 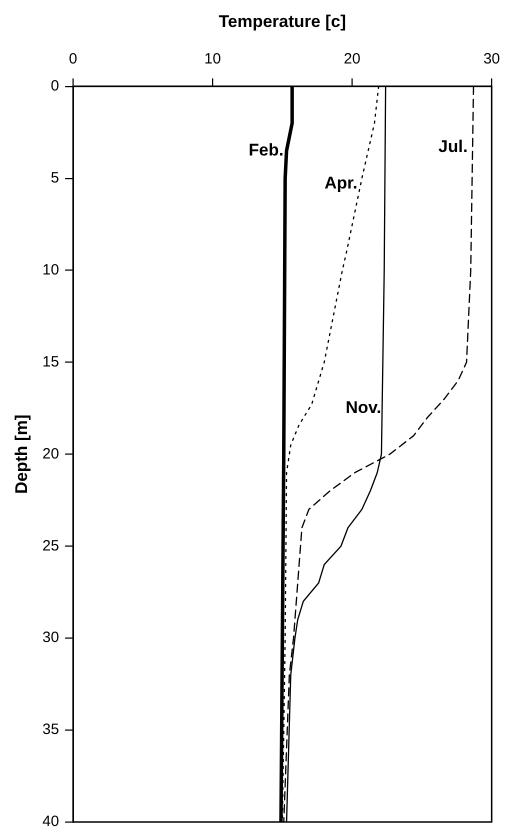 I want to click on y-tick-label: 30, so click(x=51, y=637).